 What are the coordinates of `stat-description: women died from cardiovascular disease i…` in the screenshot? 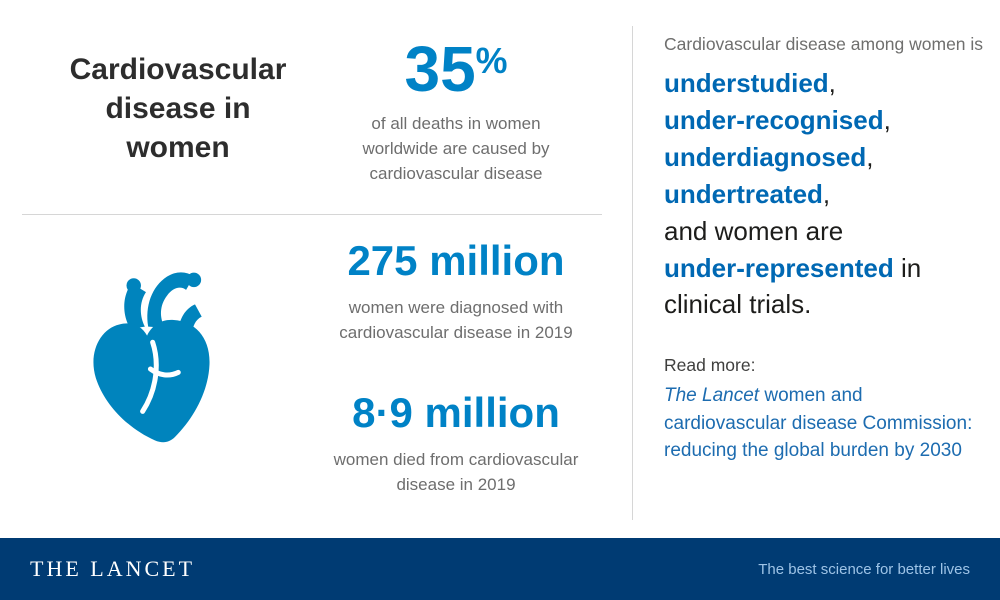 It's located at (456, 472).